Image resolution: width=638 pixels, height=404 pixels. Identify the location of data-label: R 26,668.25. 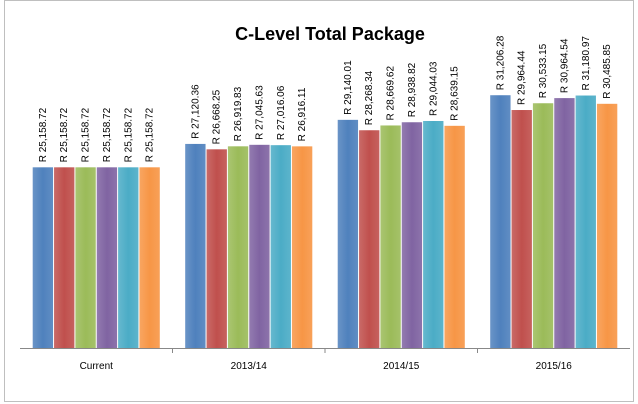
(217, 116).